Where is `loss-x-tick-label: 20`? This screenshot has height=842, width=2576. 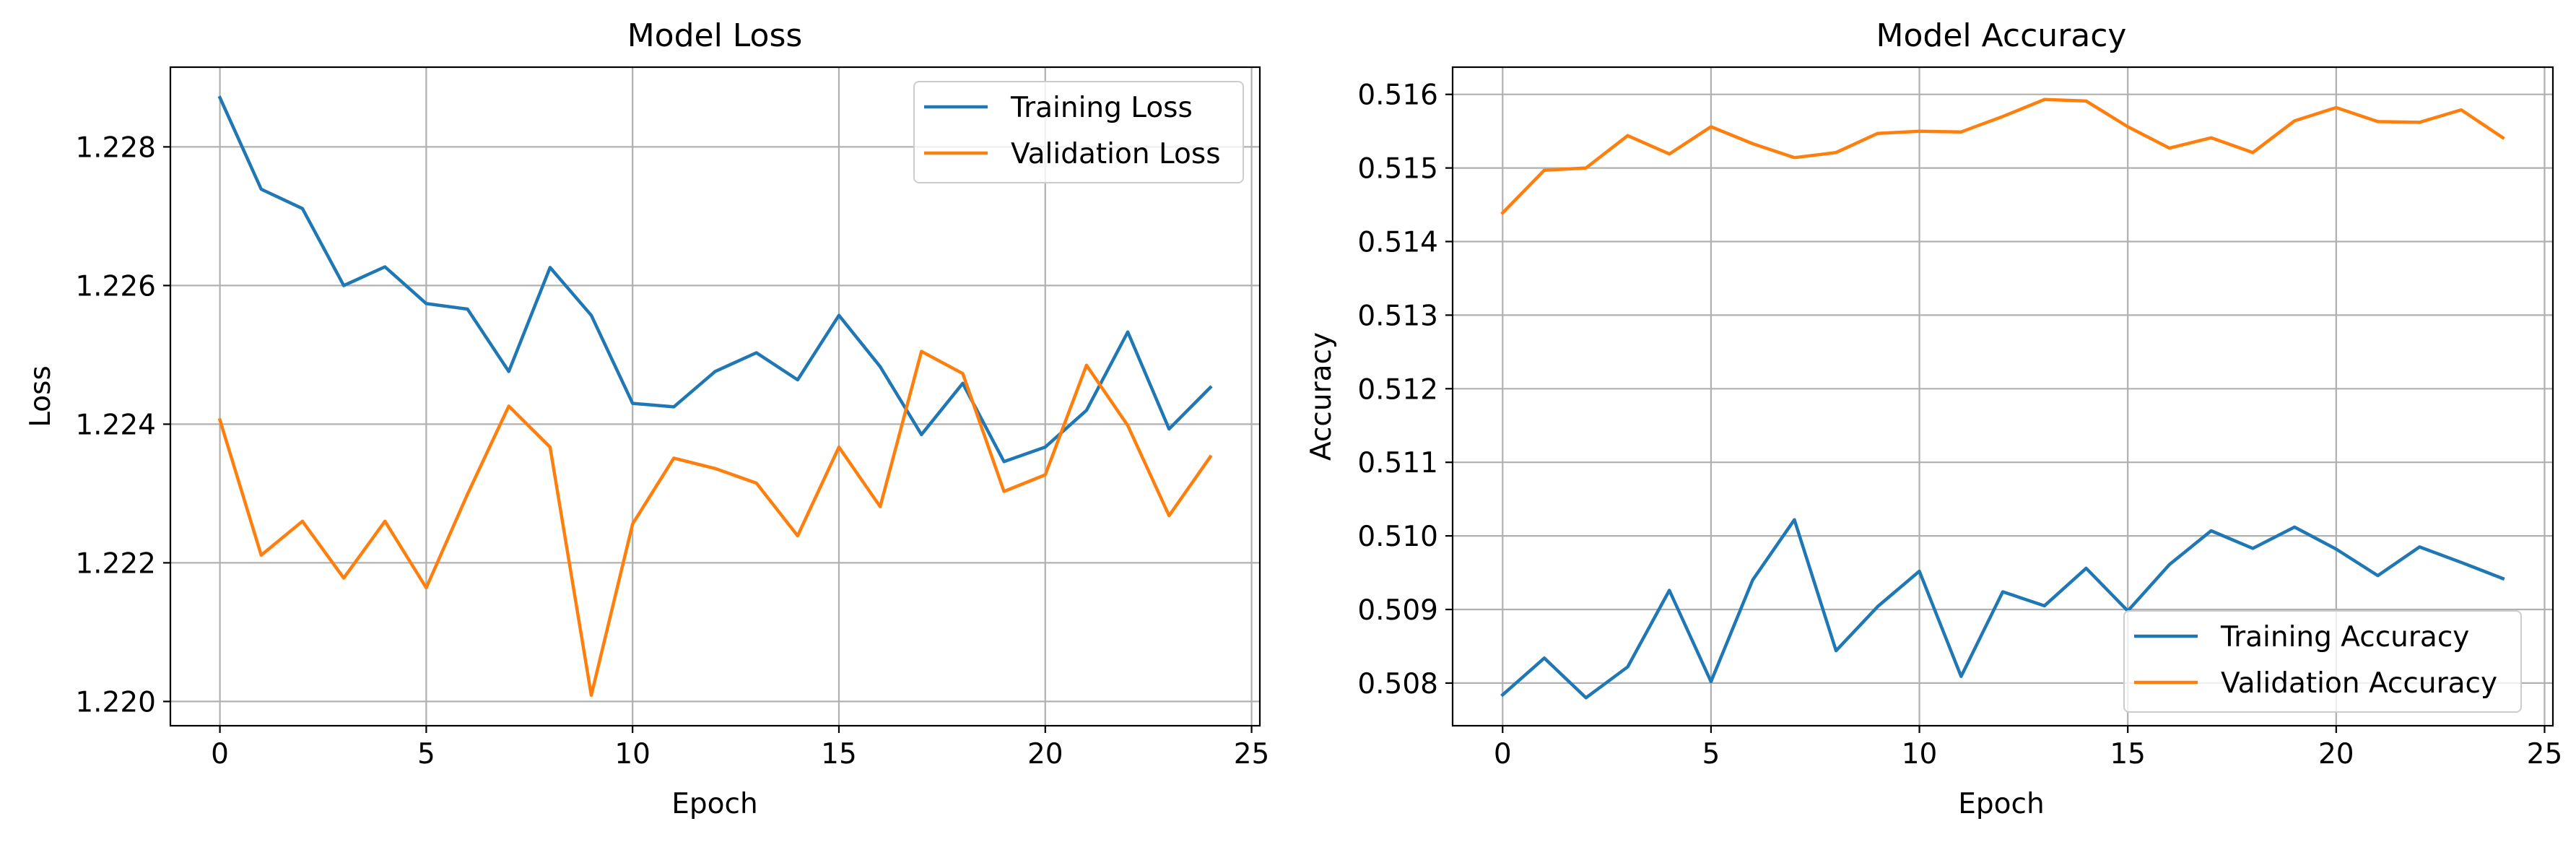 loss-x-tick-label: 20 is located at coordinates (1045, 754).